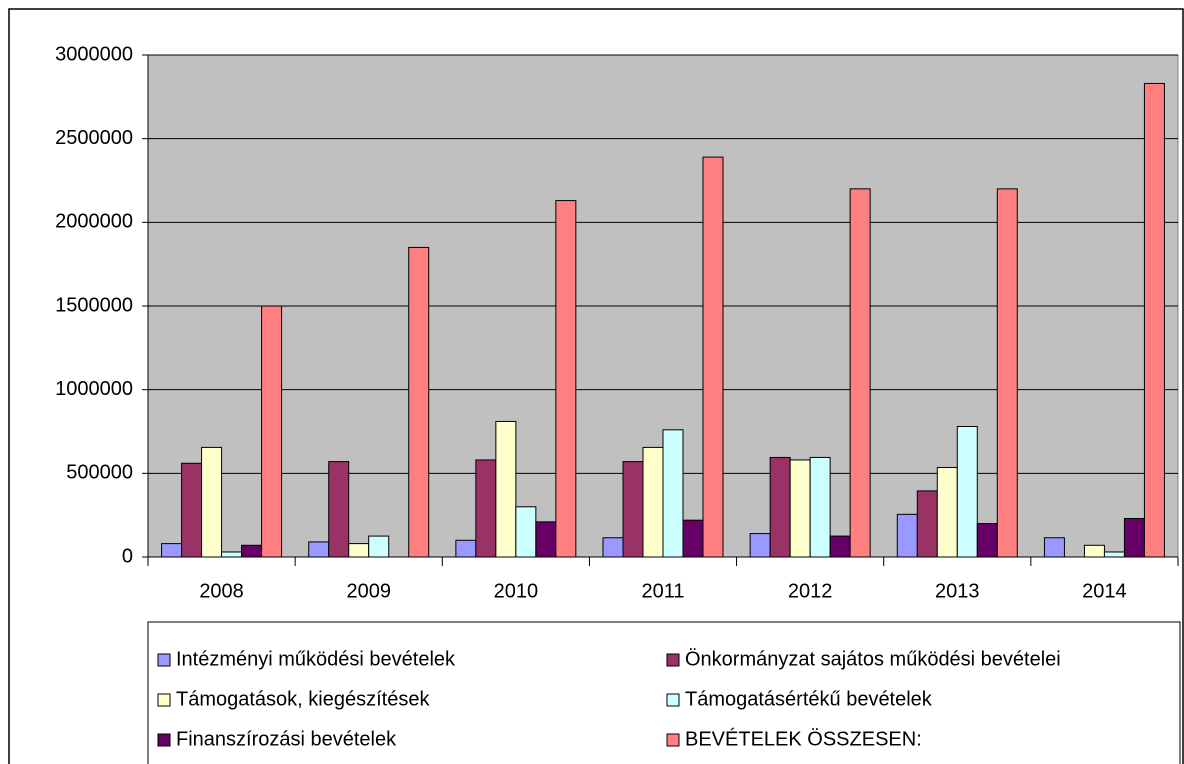 The width and height of the screenshot is (1184, 764). I want to click on y-tick-label: 1500000, so click(94, 305).